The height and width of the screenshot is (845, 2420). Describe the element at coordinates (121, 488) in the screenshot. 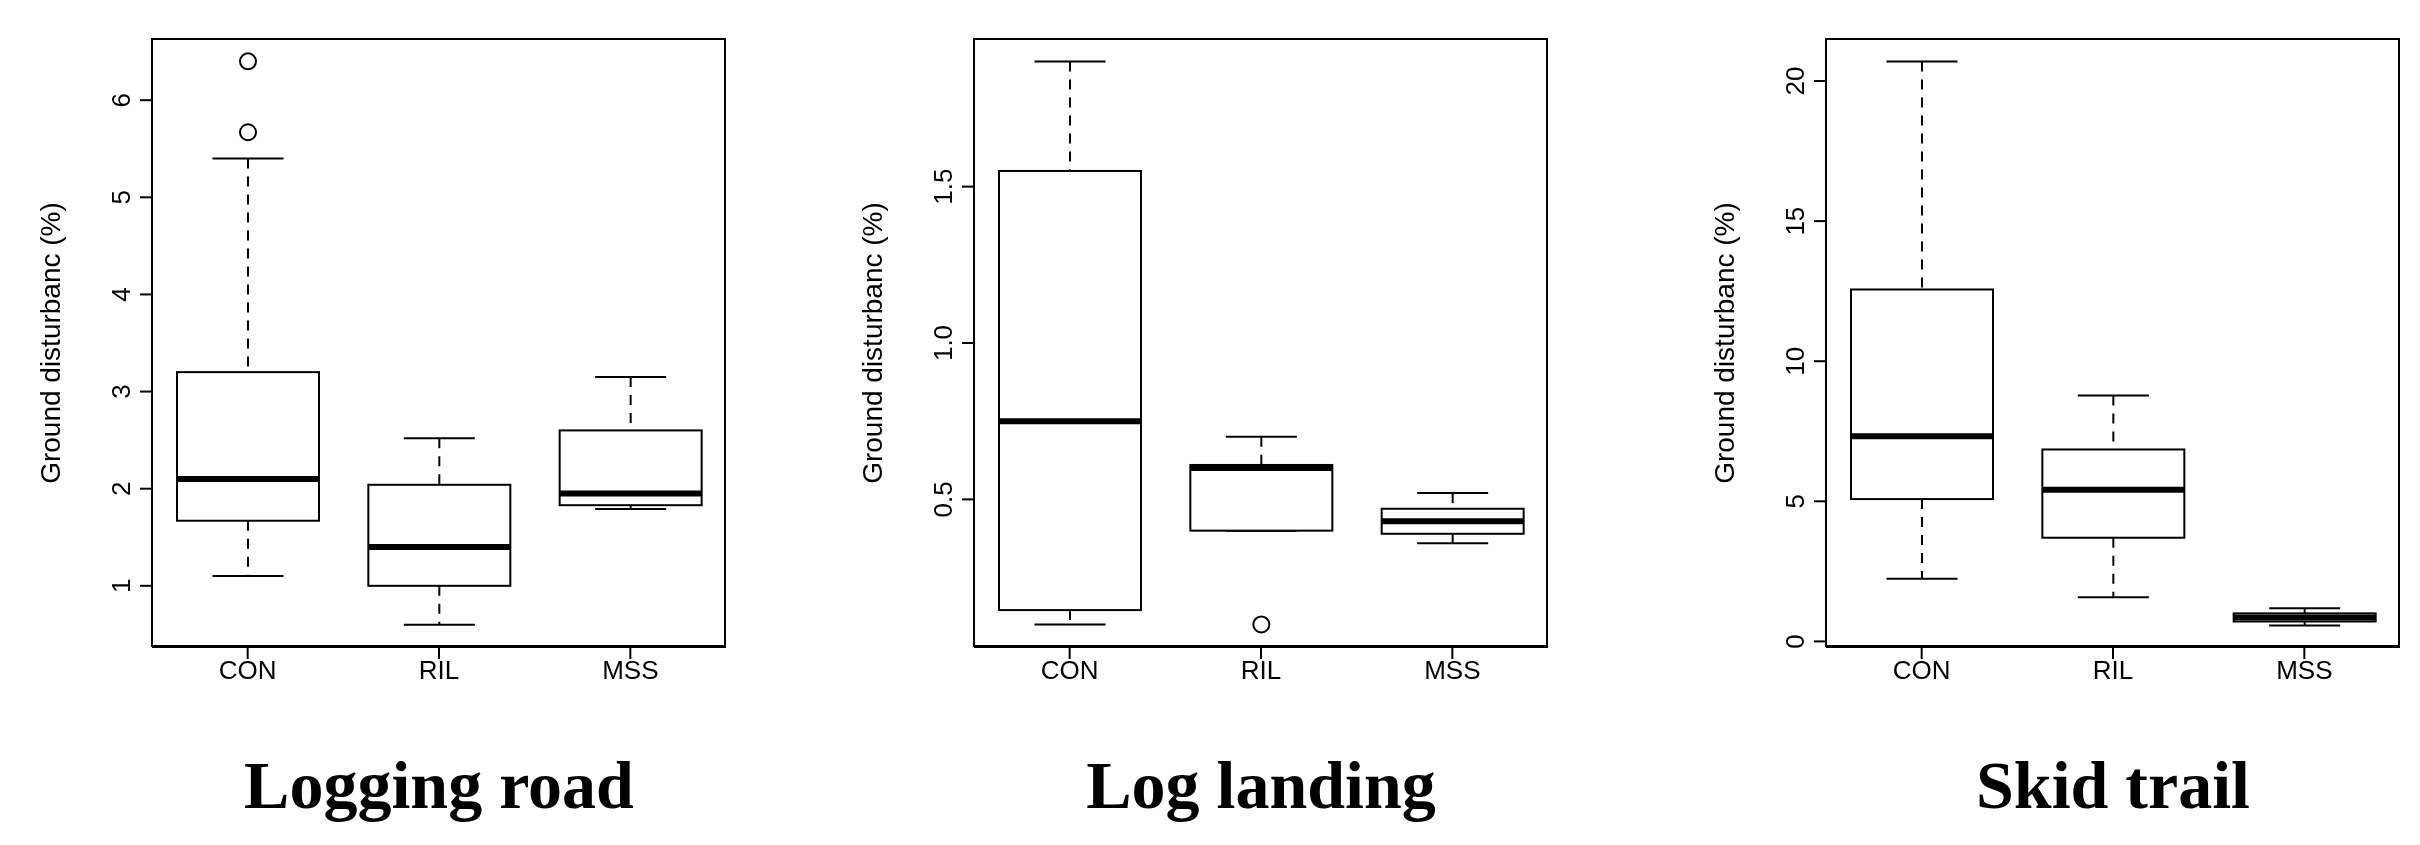

I see `y-tick-label: 2` at that location.